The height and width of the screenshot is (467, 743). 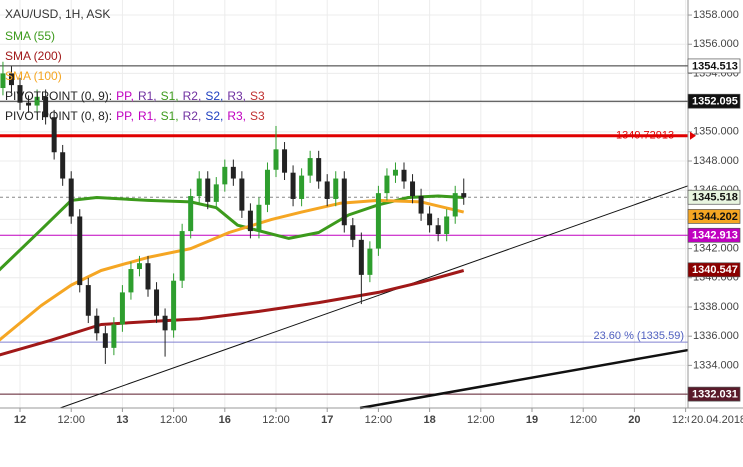 What do you see at coordinates (645, 136) in the screenshot?
I see `level-label: 1349.72913` at bounding box center [645, 136].